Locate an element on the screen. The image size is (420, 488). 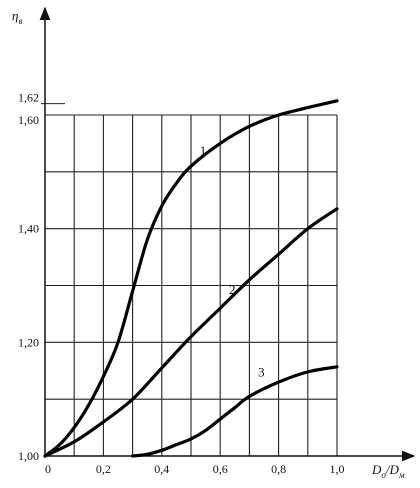
curve-label-1: 1 is located at coordinates (203, 150).